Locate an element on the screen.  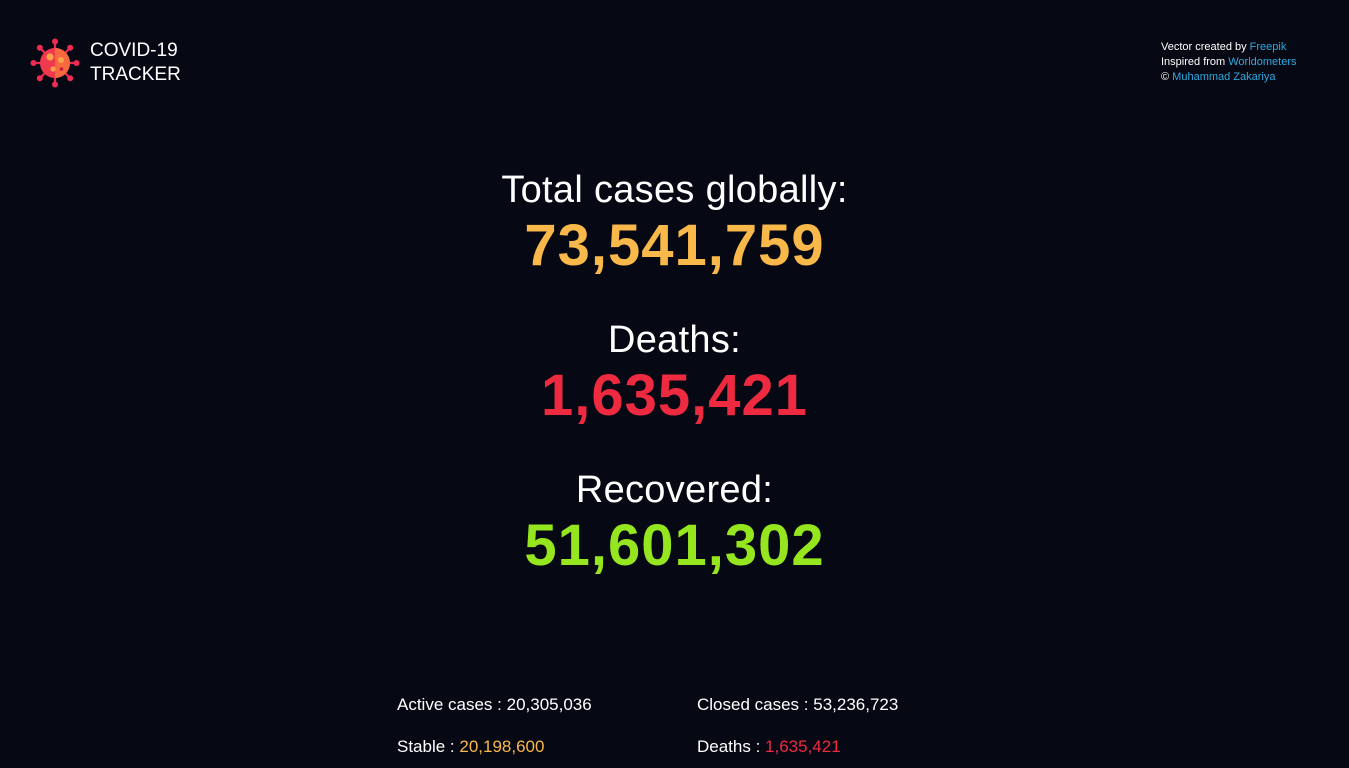
stable-cases-label: Stable : is located at coordinates (428, 746).